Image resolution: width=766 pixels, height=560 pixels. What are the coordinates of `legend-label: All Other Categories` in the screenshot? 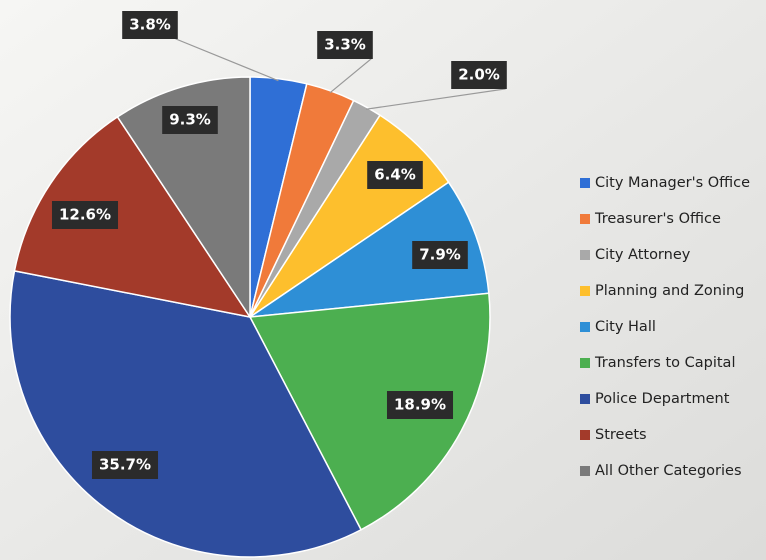 It's located at (668, 471).